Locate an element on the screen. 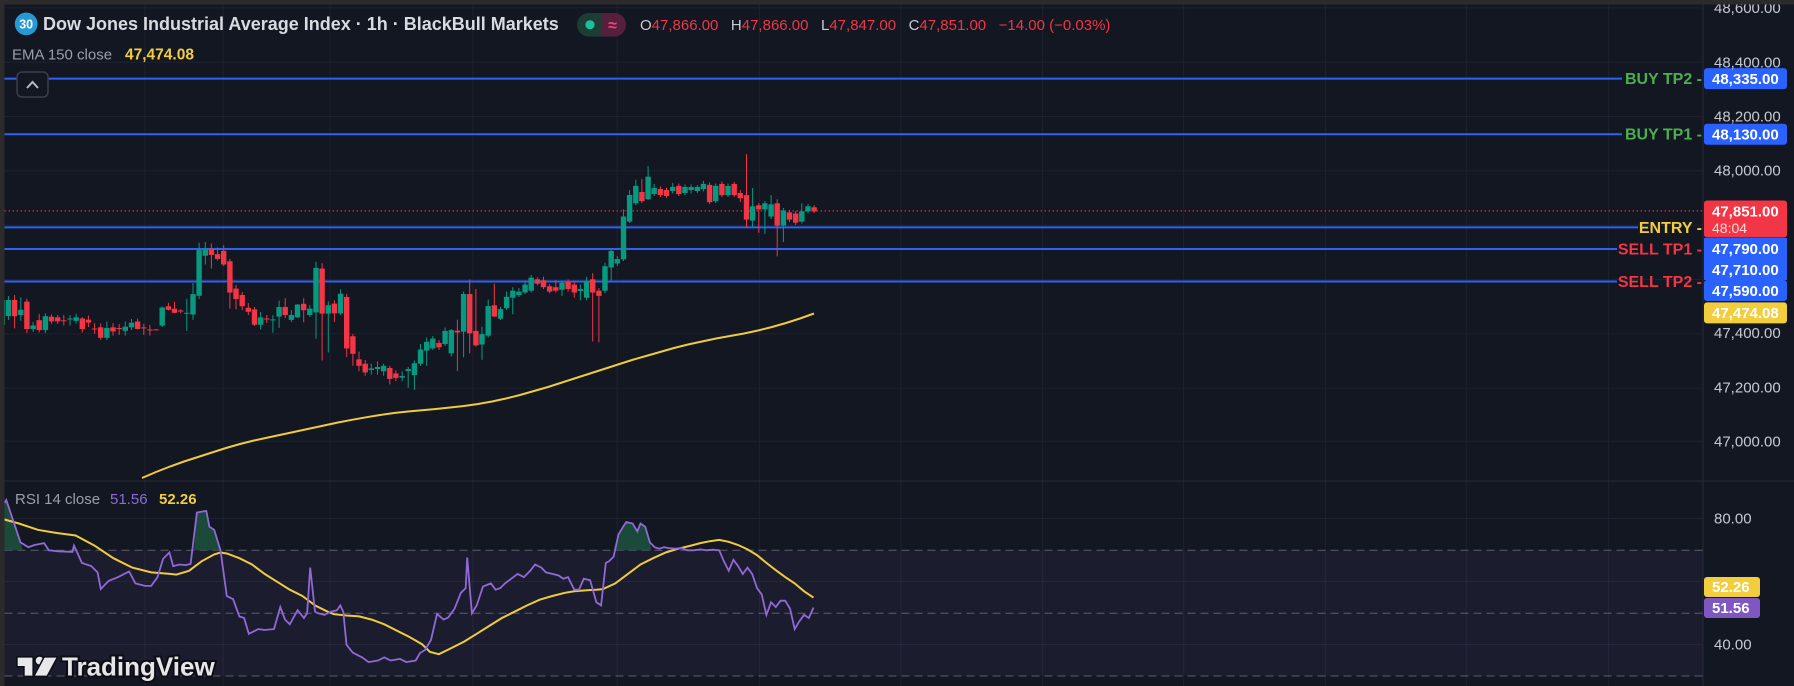  svg-text: SELL TP2 - is located at coordinates (1660, 282).